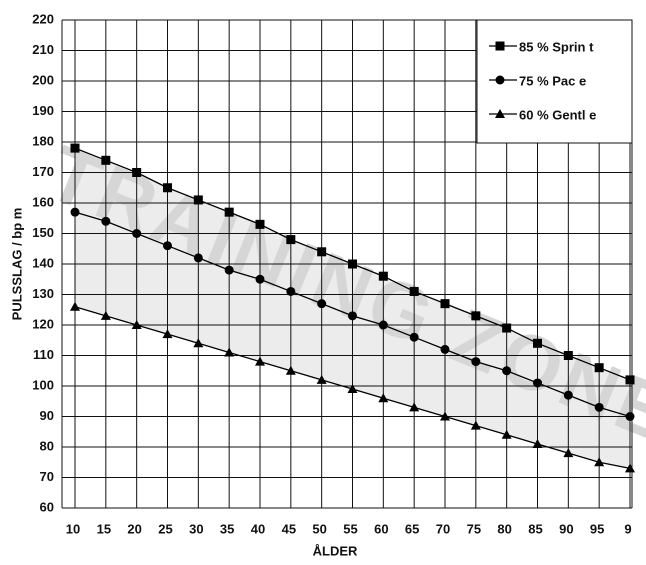  I want to click on x-tick-label: 55, so click(350, 528).